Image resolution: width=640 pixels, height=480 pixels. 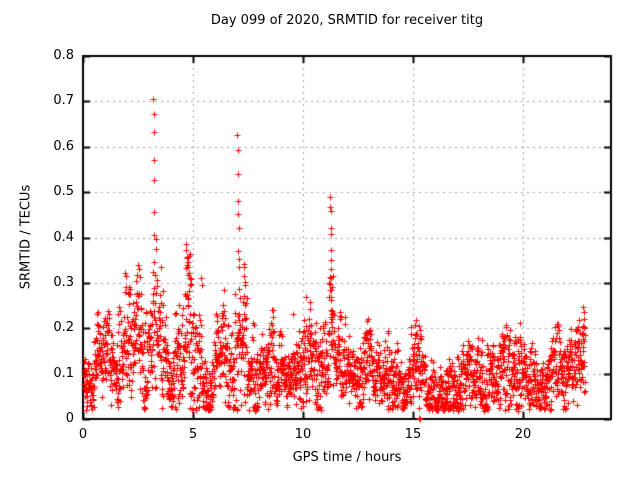 What do you see at coordinates (303, 434) in the screenshot?
I see `x-tick-label: 10` at bounding box center [303, 434].